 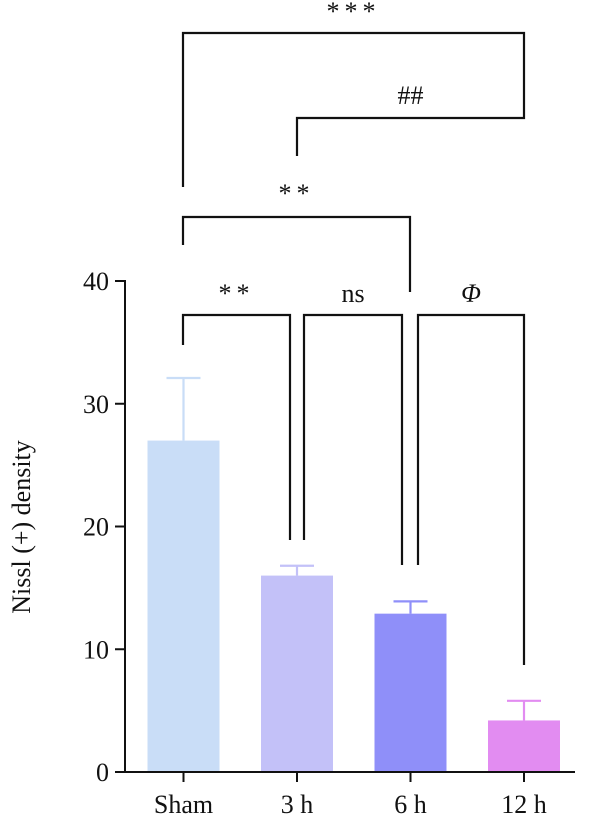 What do you see at coordinates (96, 527) in the screenshot?
I see `y-tick-label-2: 20` at bounding box center [96, 527].